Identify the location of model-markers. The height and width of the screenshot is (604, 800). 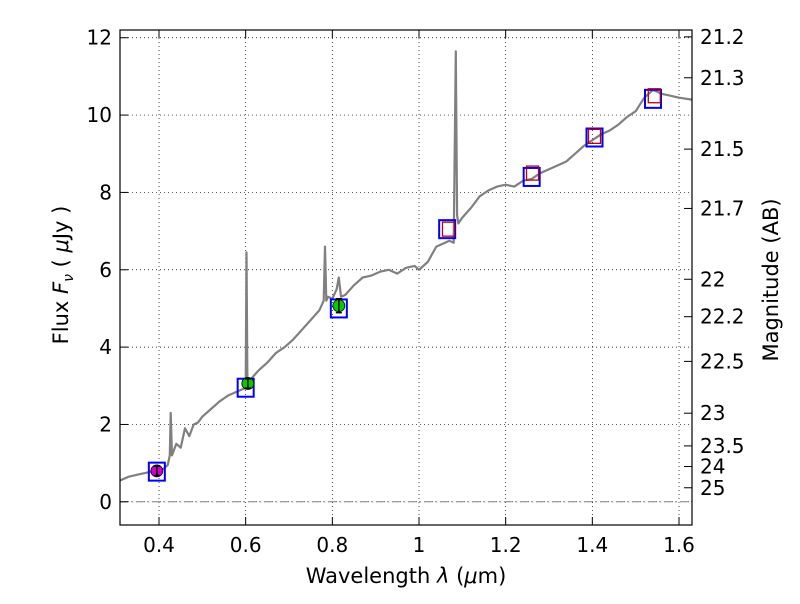
(551, 162).